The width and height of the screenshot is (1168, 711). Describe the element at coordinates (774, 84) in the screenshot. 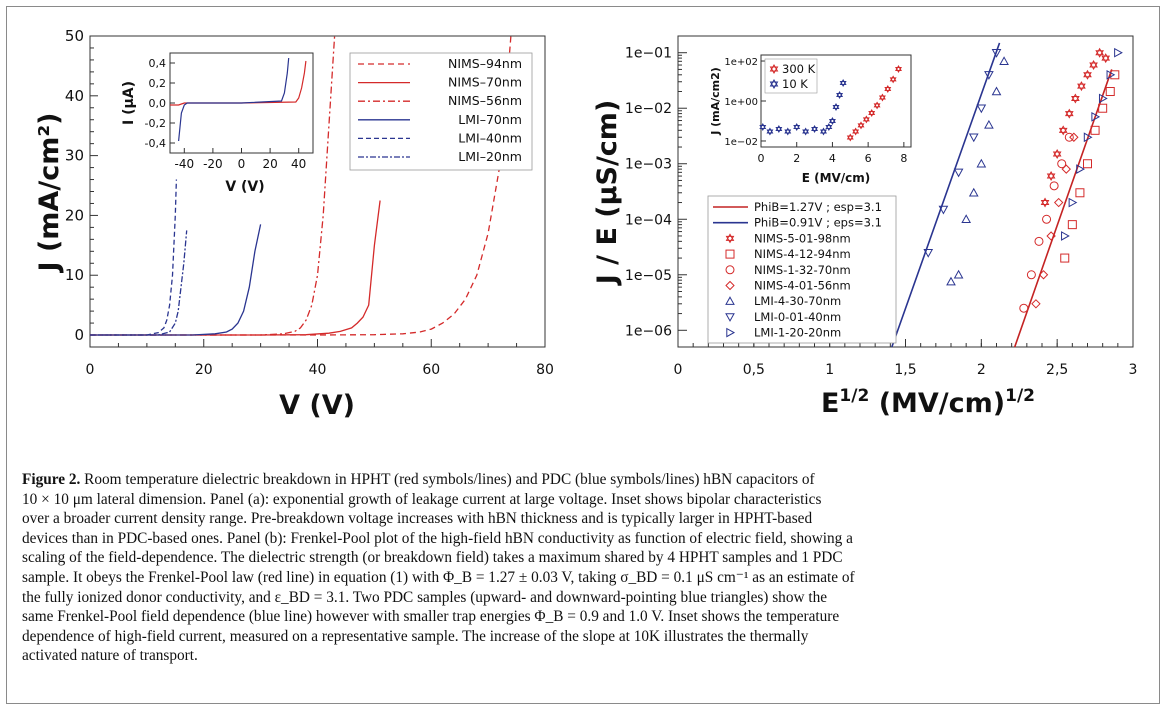

I see `inset-legend-marker` at that location.